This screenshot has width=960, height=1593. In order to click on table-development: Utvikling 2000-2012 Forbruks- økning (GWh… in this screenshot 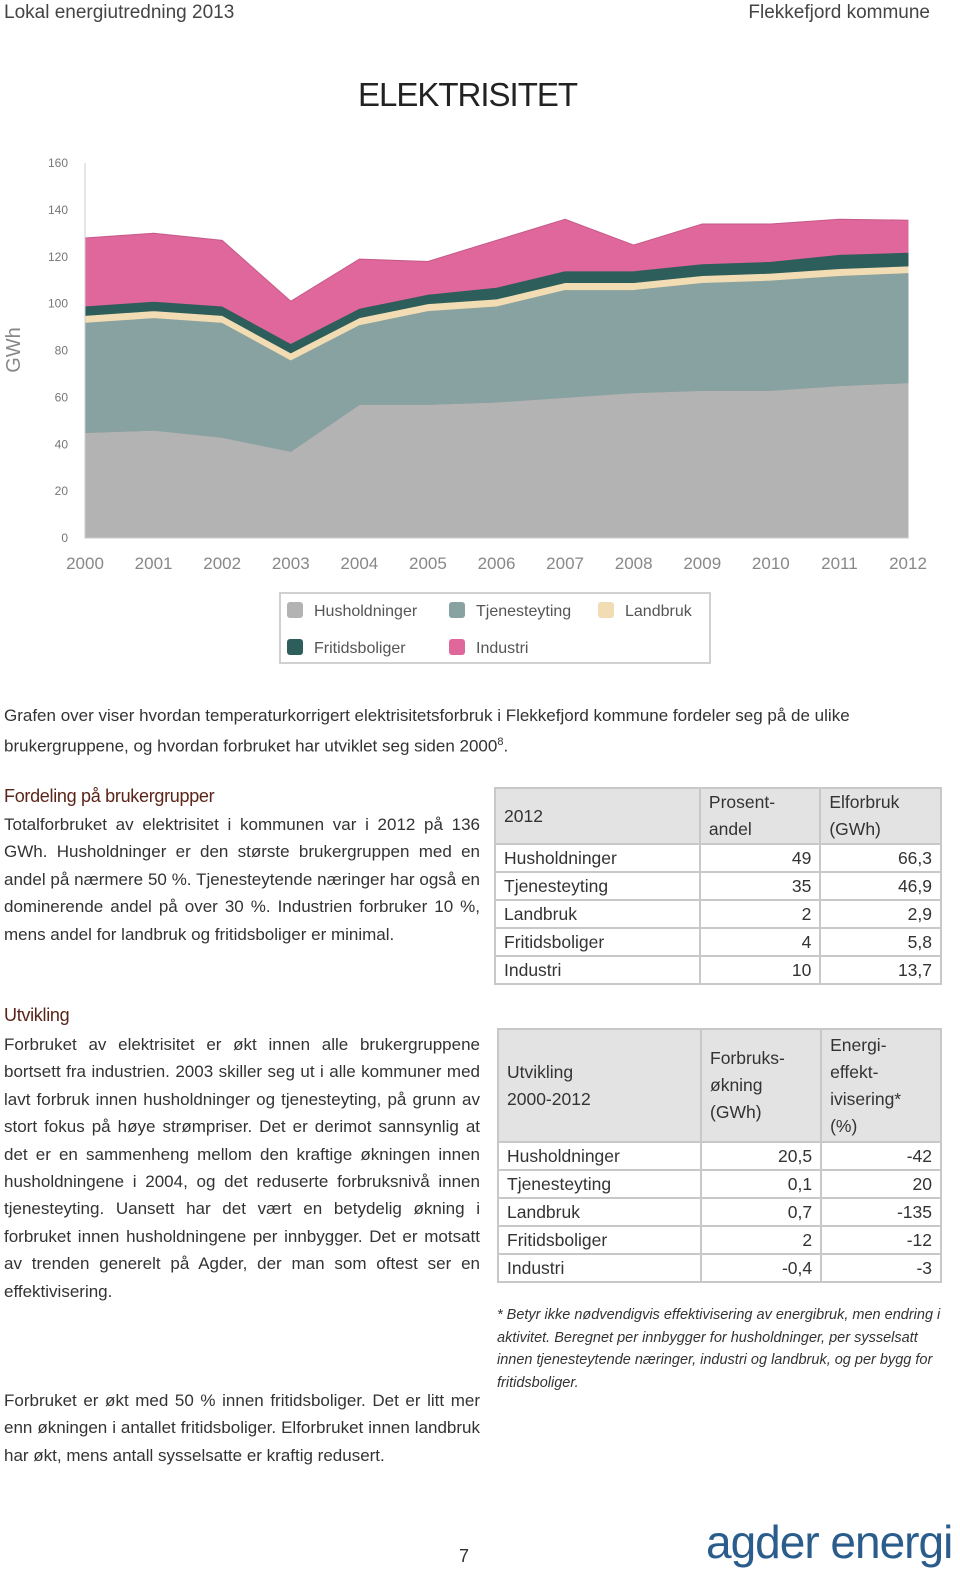, I will do `click(719, 1155)`.